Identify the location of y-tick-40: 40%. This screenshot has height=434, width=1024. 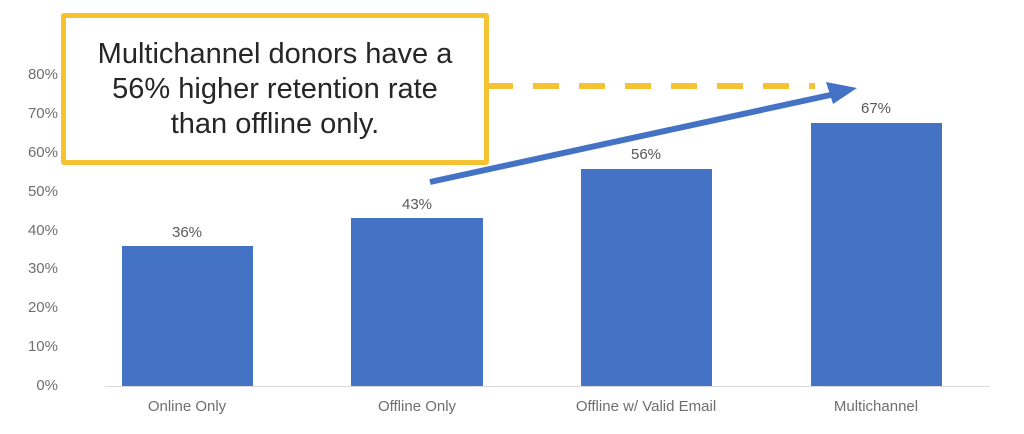
(42, 230).